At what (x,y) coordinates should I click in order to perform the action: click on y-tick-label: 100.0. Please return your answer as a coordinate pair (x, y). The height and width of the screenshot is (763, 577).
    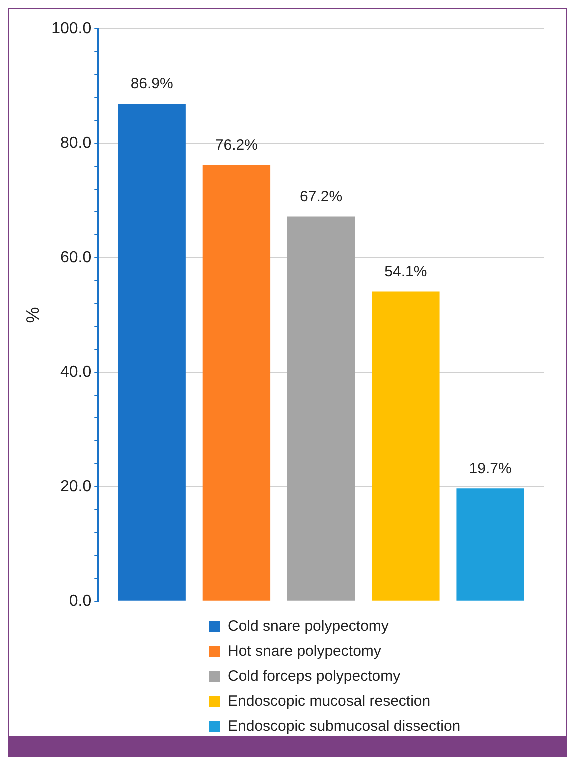
    Looking at the image, I should click on (72, 29).